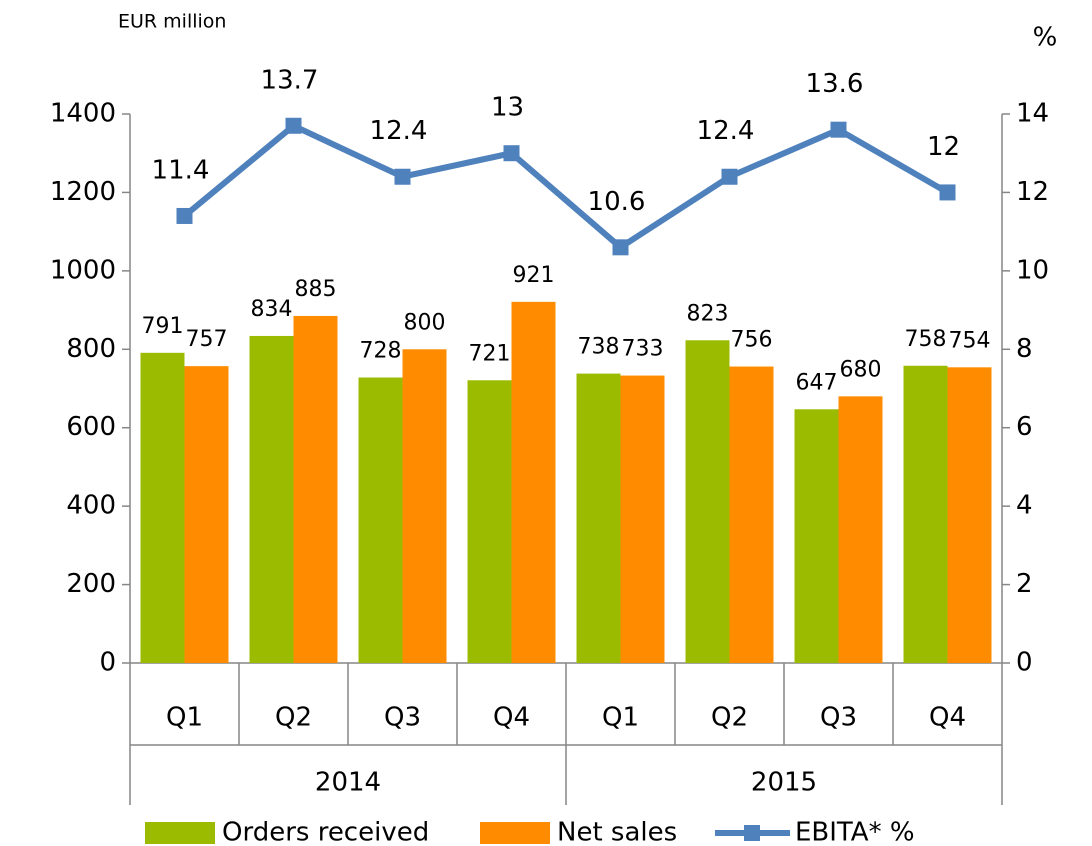 This screenshot has height=846, width=1092. I want to click on y2-tick-label: 6, so click(1024, 427).